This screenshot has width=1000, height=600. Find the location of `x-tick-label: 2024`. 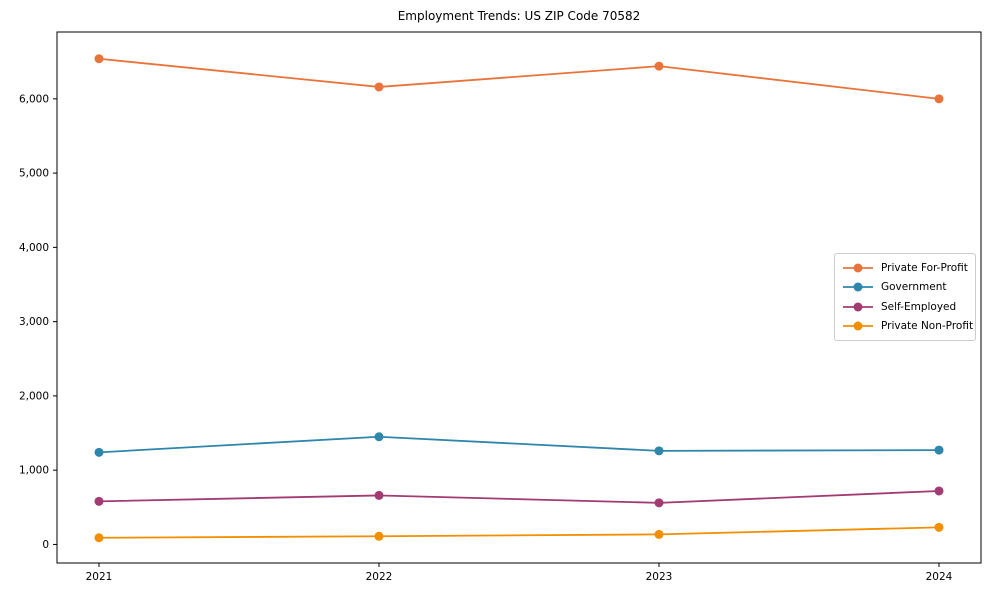

x-tick-label: 2024 is located at coordinates (939, 577).